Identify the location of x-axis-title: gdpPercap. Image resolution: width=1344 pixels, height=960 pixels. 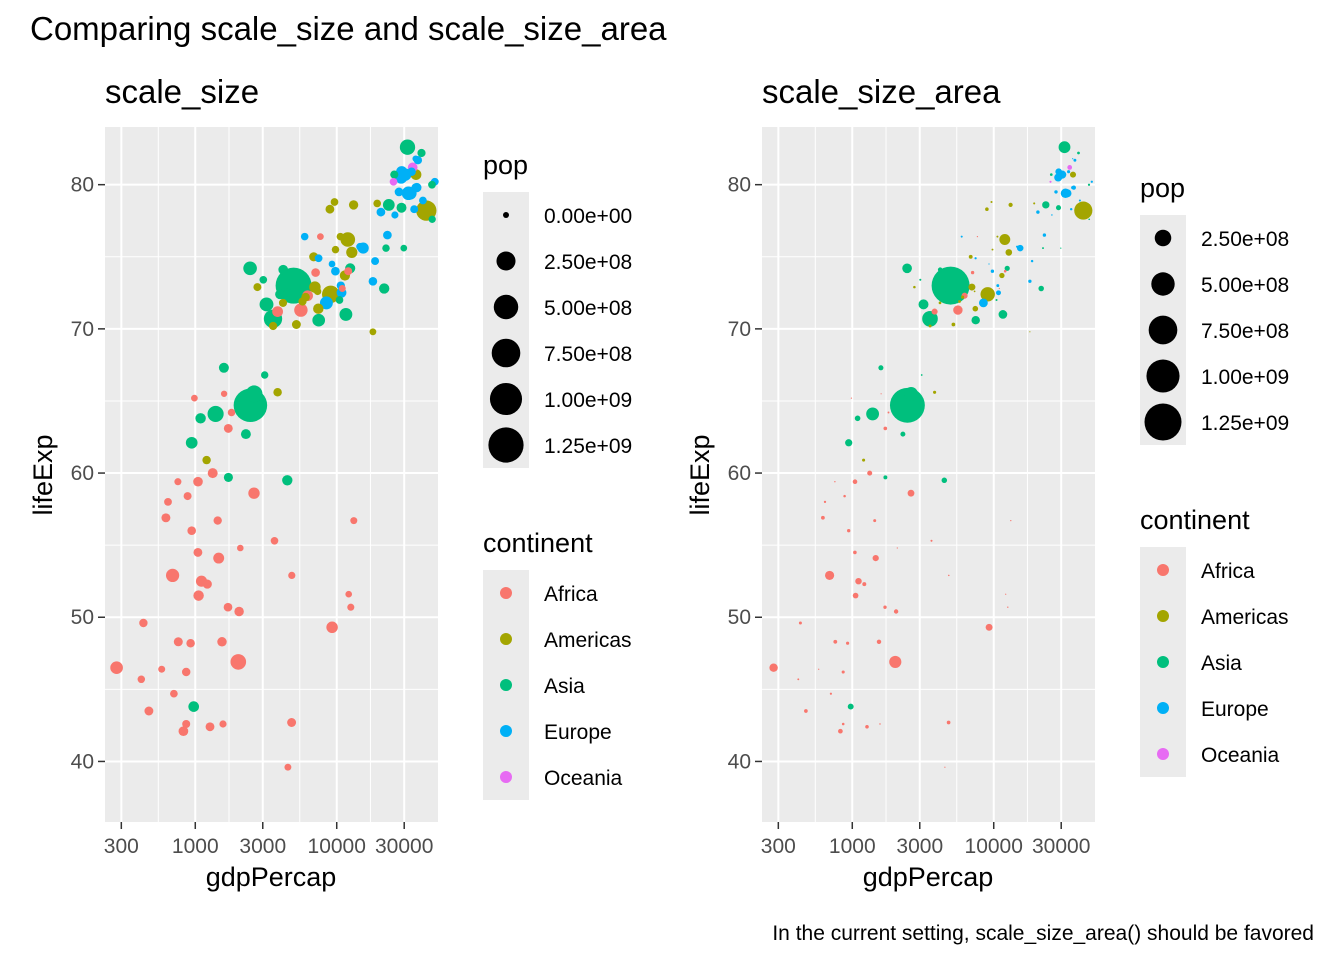
(928, 877).